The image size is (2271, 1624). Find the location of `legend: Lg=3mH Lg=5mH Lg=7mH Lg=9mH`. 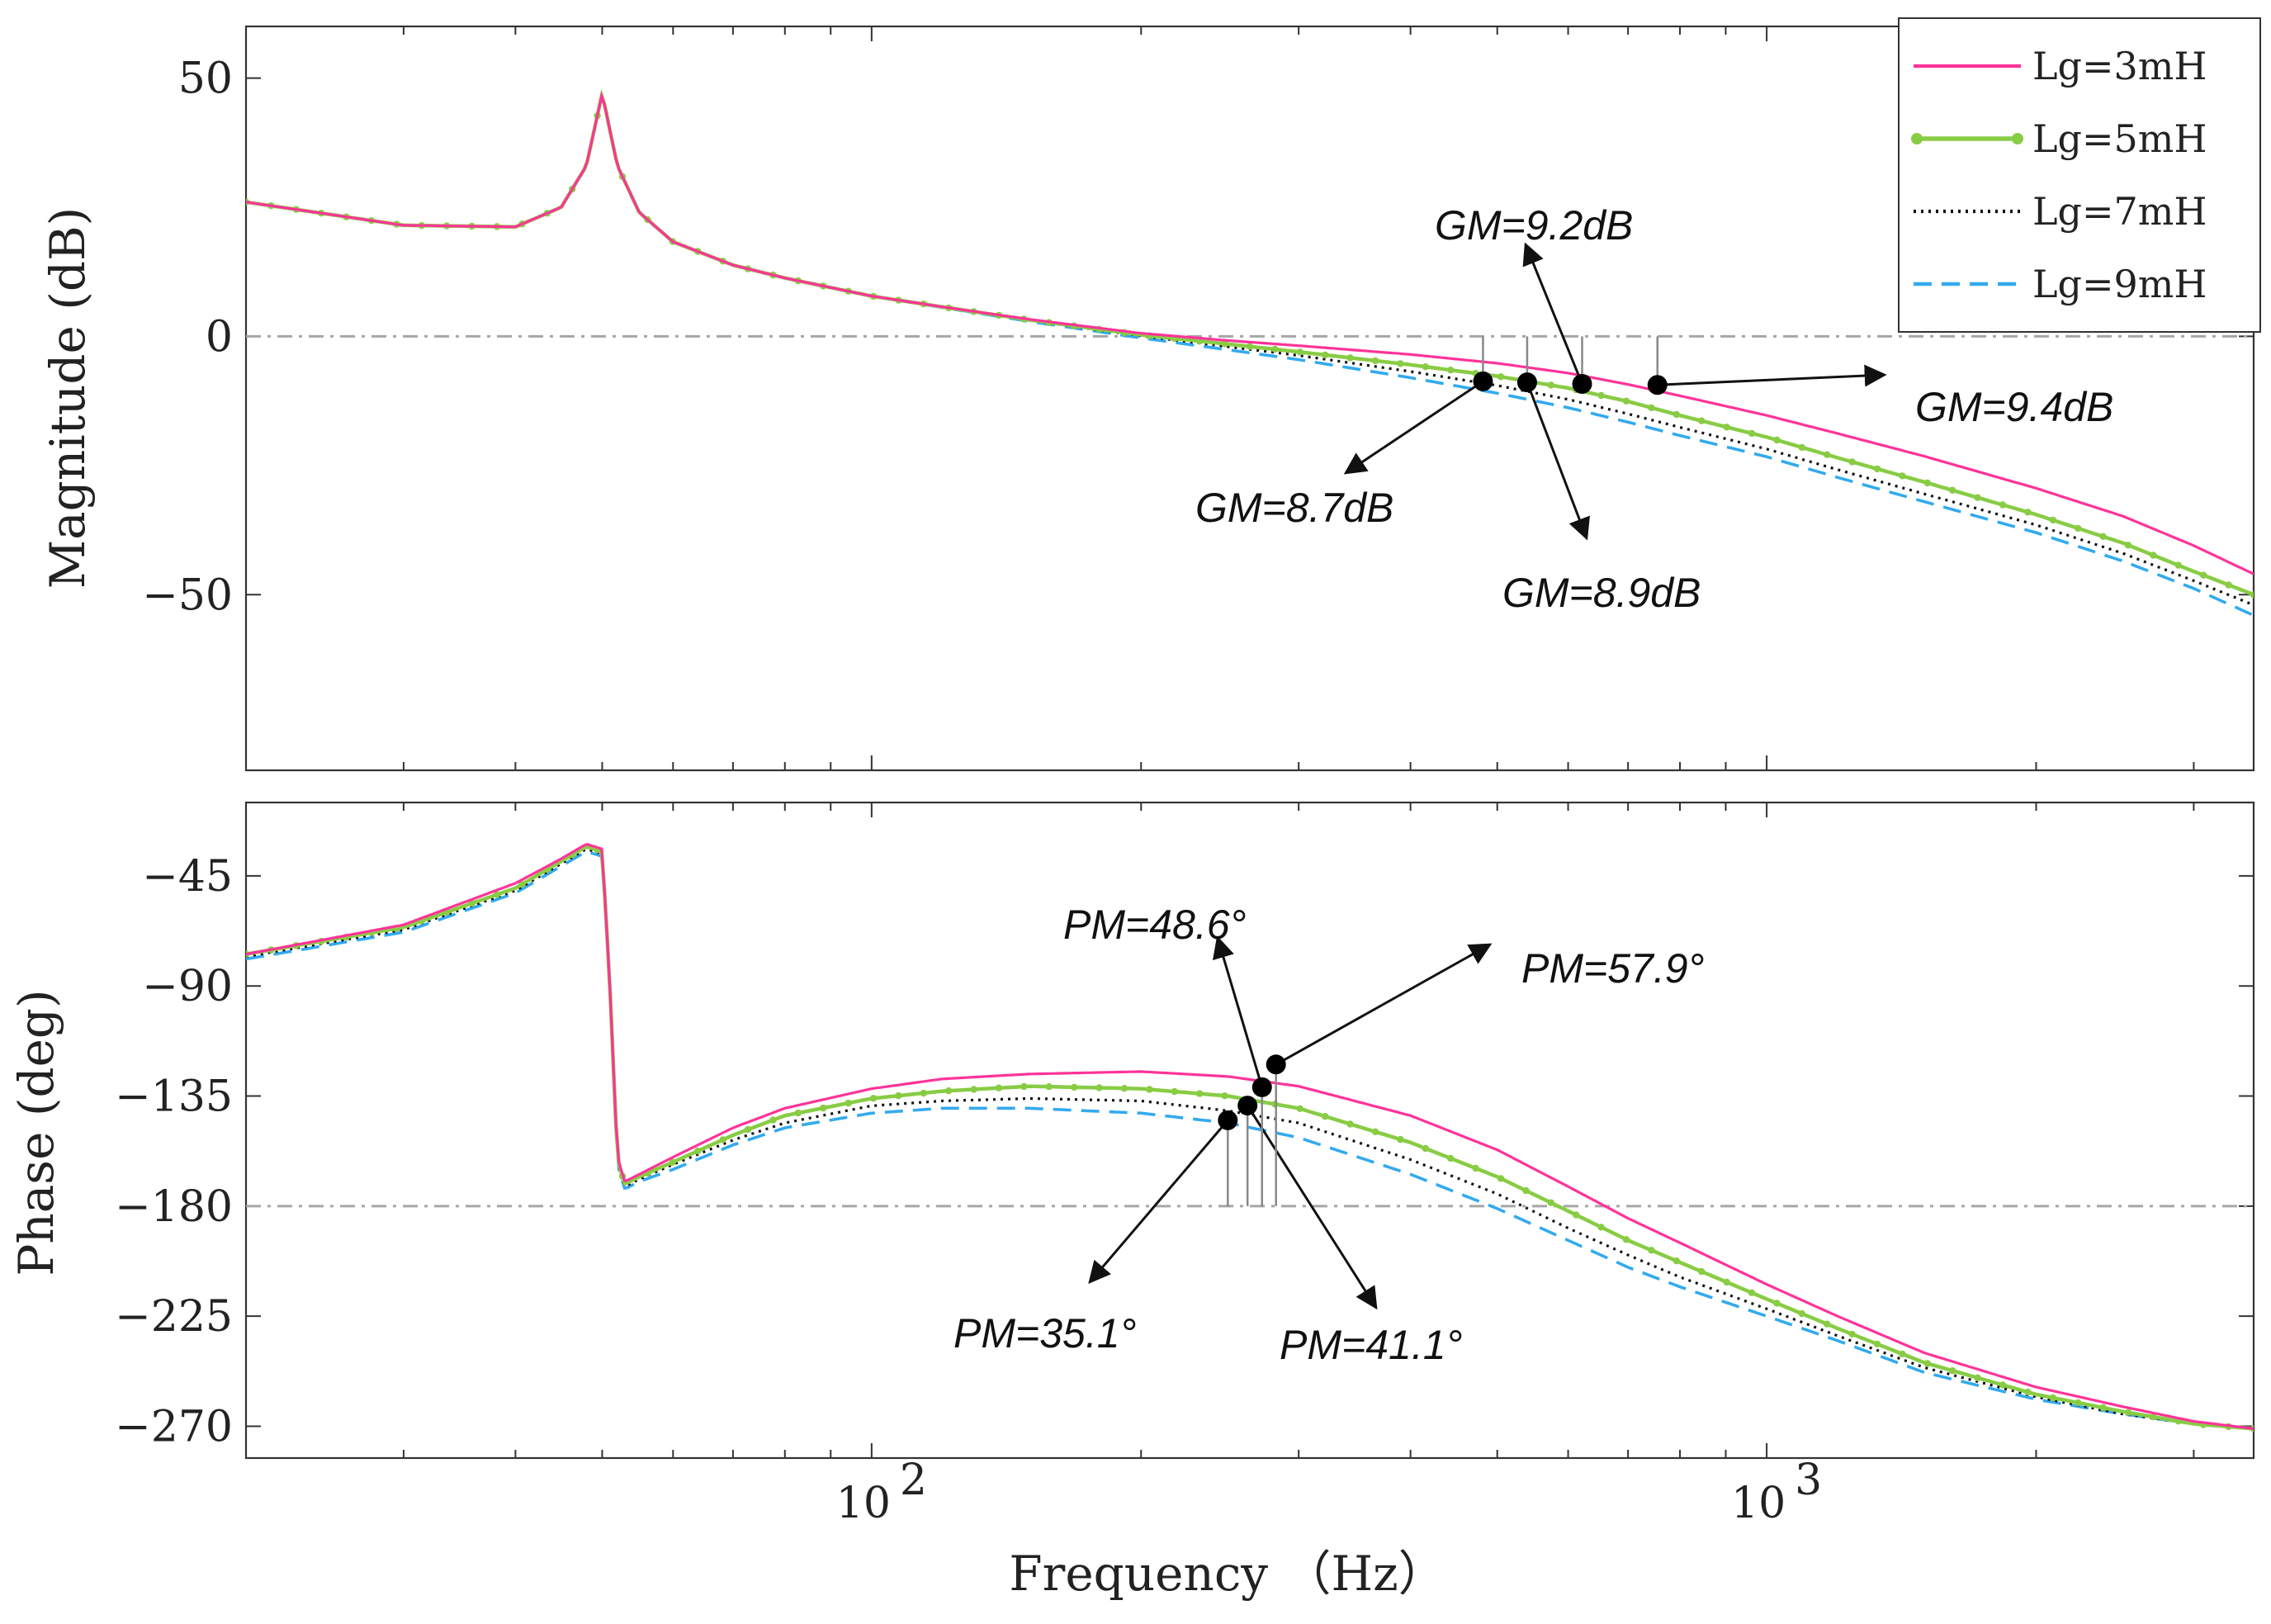

legend: Lg=3mH Lg=5mH Lg=7mH Lg=9mH is located at coordinates (2079, 175).